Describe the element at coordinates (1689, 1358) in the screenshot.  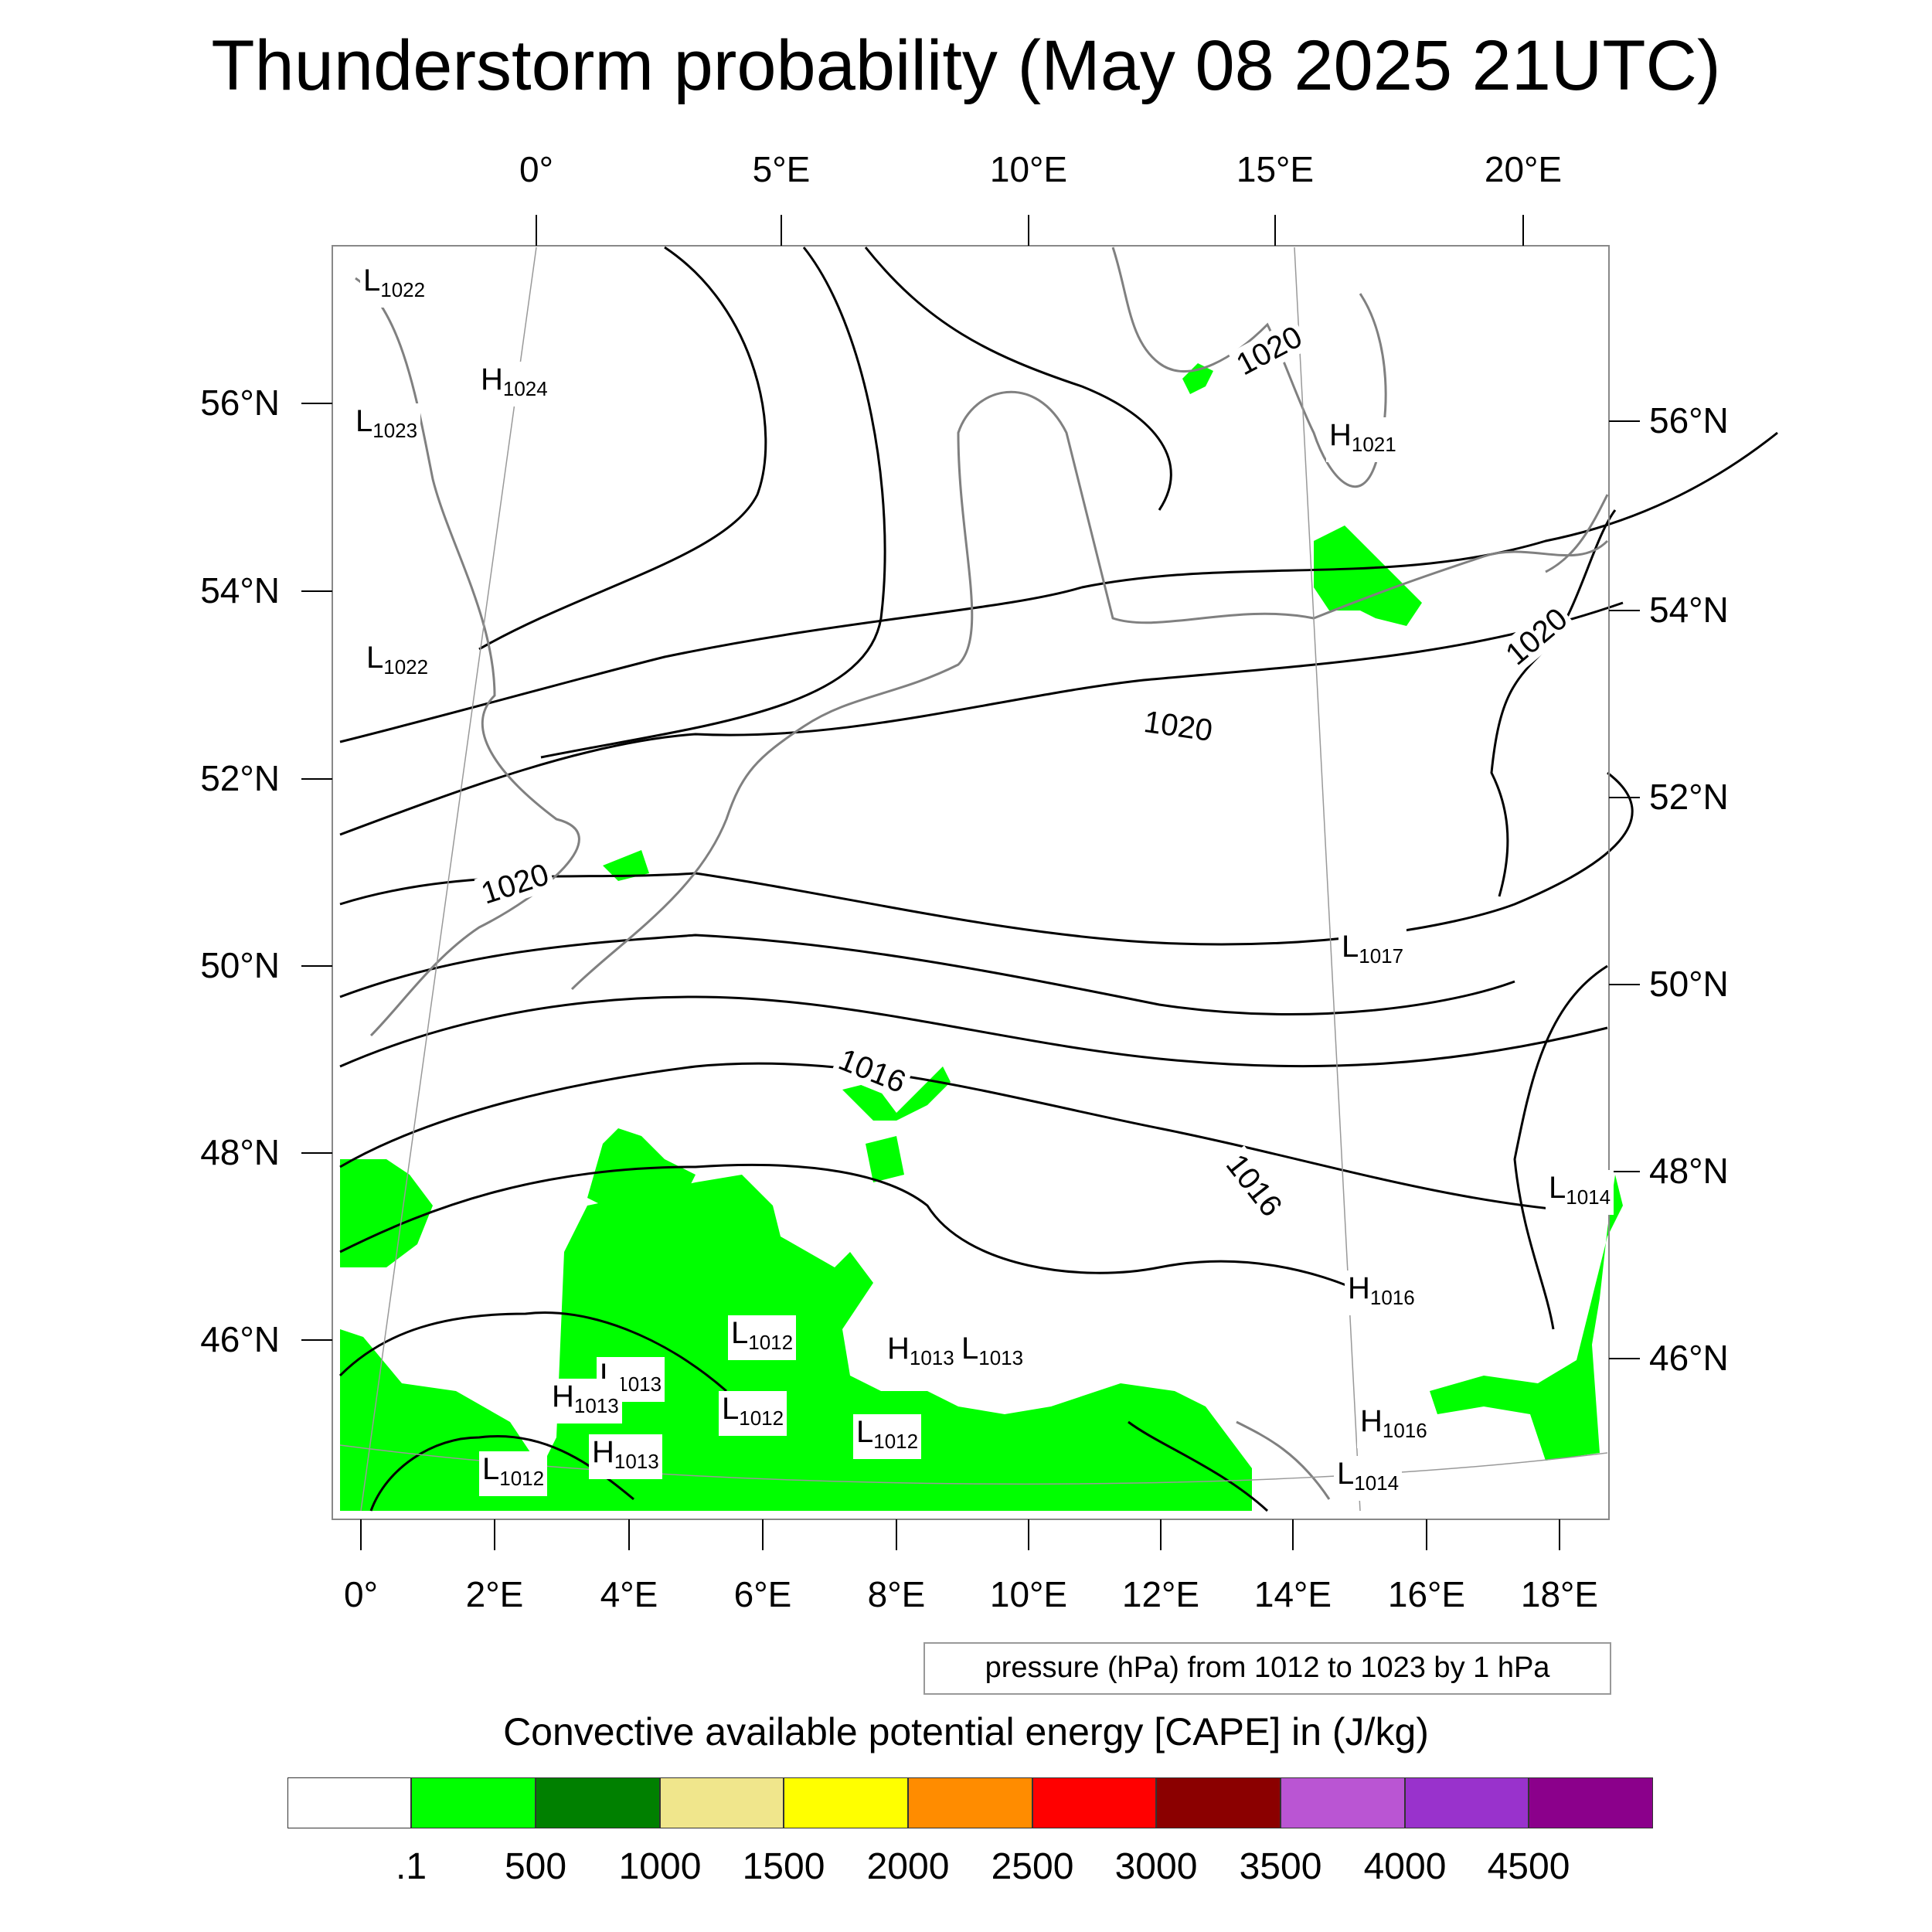
I see `right-tick-label: 46°N` at that location.